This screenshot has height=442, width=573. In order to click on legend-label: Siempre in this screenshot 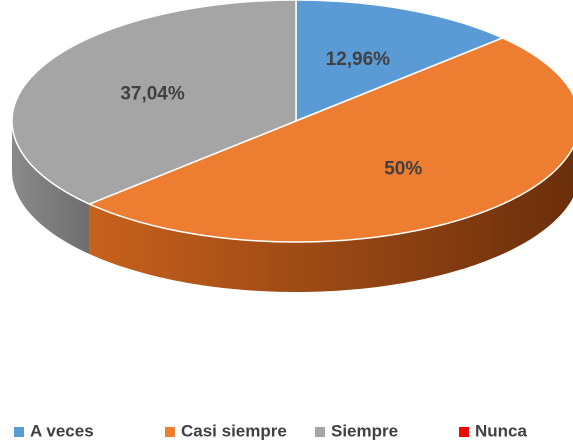, I will do `click(364, 430)`.